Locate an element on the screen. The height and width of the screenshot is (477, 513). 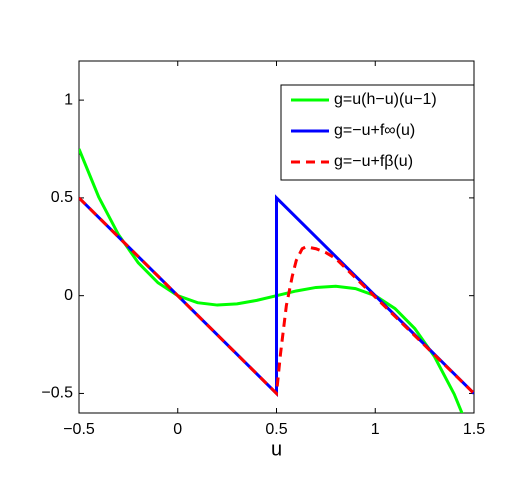
x-tick-label: 0.5 is located at coordinates (276, 429).